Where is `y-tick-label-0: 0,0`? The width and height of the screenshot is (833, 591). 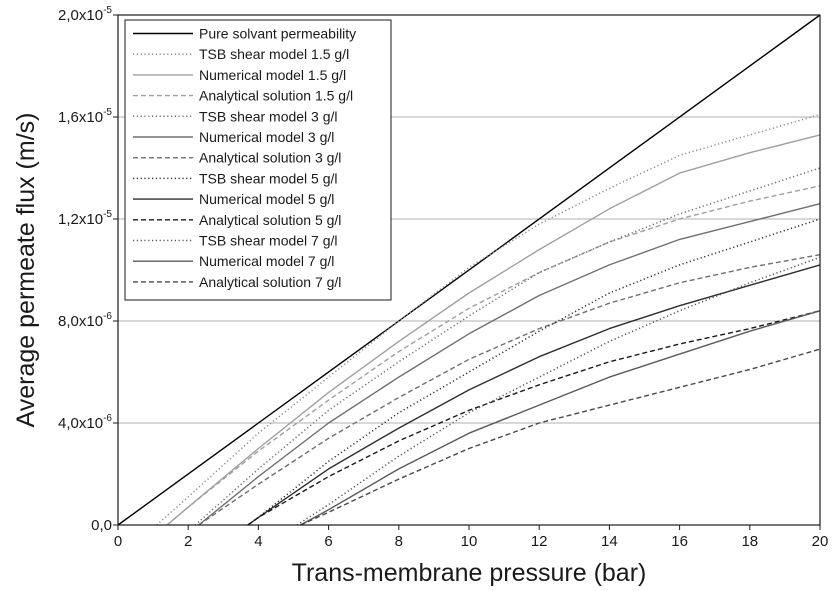
y-tick-label-0: 0,0 is located at coordinates (101, 525).